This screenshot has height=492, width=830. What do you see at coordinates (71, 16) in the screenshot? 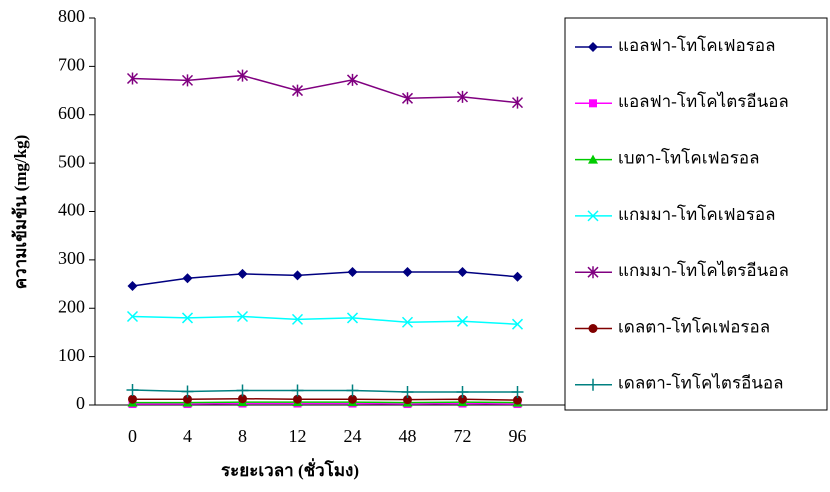
I see `y-tick-label: 800` at bounding box center [71, 16].